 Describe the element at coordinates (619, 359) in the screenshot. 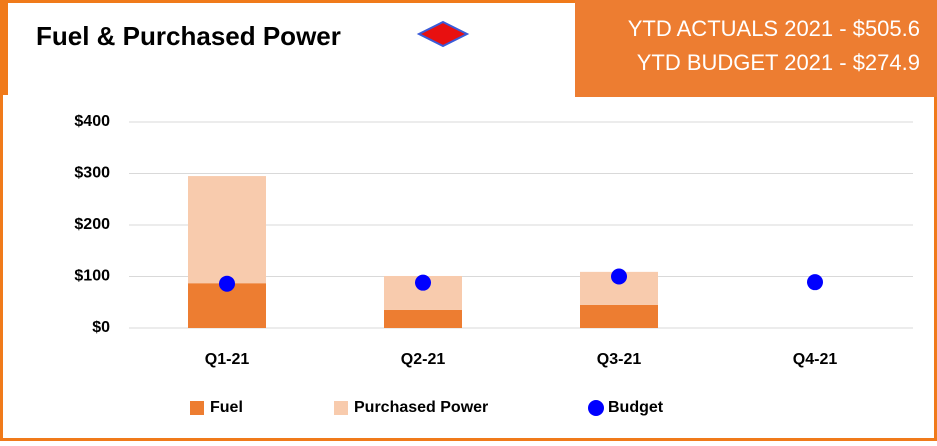

I see `x-tick-label: Q3-21` at that location.